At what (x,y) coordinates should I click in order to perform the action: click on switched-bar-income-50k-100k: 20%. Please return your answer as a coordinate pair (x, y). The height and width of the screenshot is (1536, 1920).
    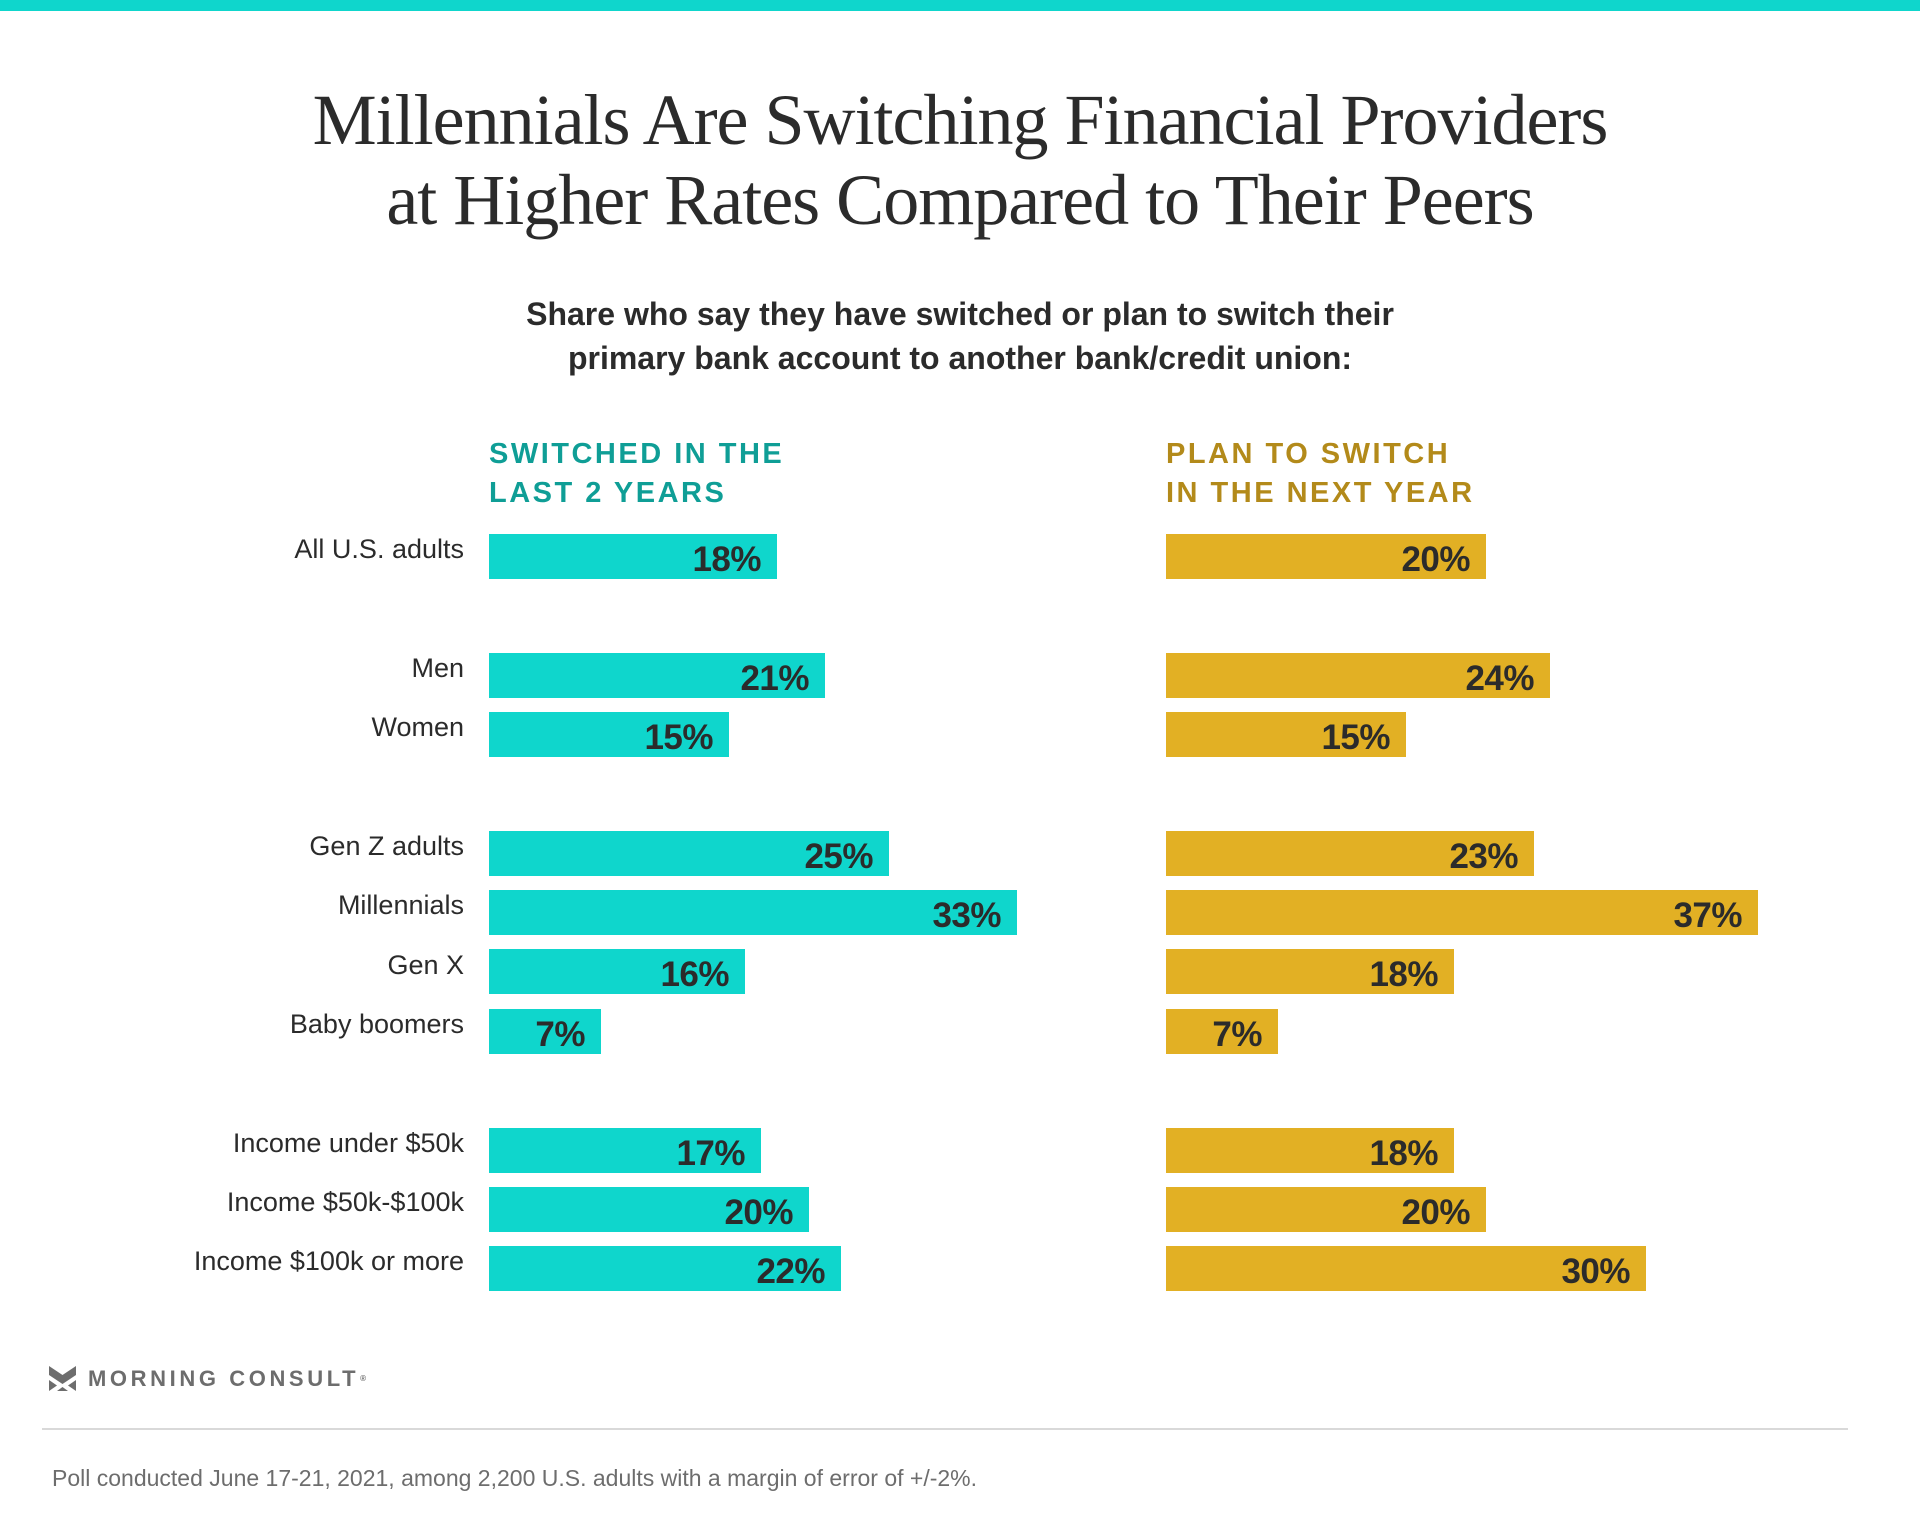
    Looking at the image, I should click on (649, 1209).